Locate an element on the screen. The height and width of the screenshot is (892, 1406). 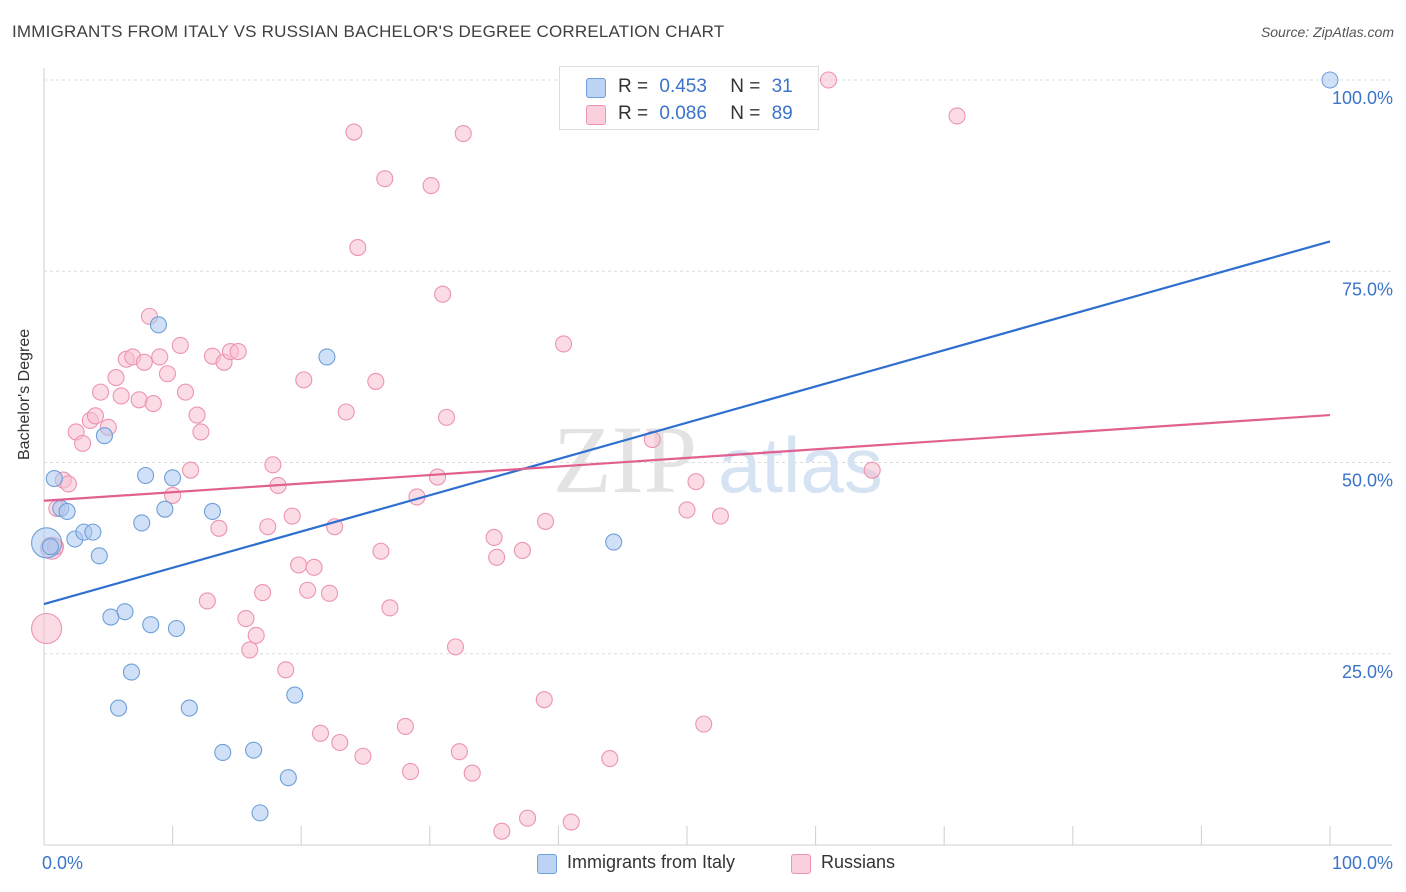
x-tick-label: 100.0% is located at coordinates (1362, 863).